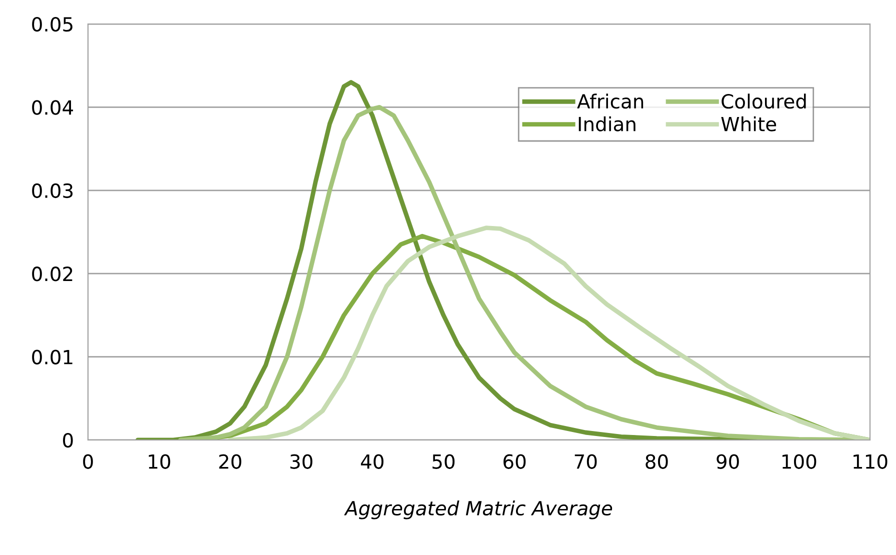 The height and width of the screenshot is (555, 896). I want to click on y-tick-label: 0.02, so click(52, 274).